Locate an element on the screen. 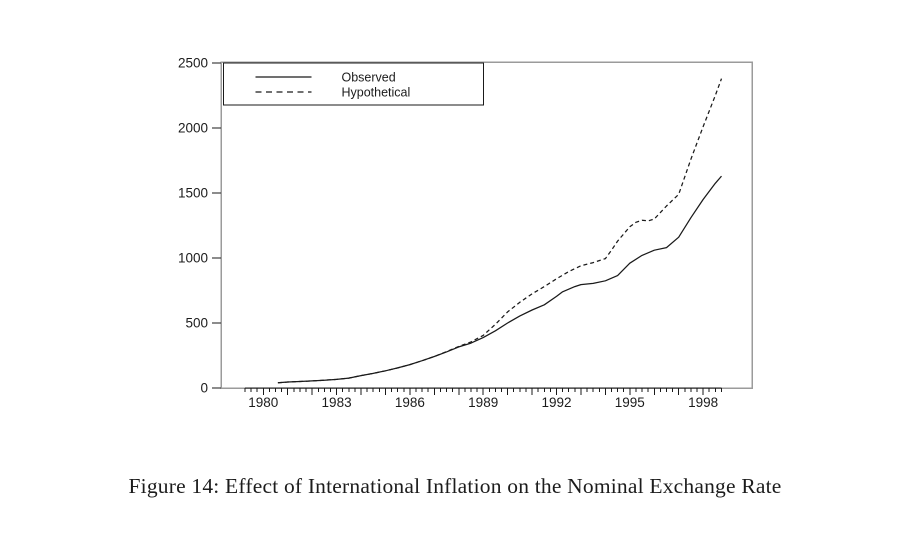 The height and width of the screenshot is (554, 910). legend-label: Observed is located at coordinates (369, 78).